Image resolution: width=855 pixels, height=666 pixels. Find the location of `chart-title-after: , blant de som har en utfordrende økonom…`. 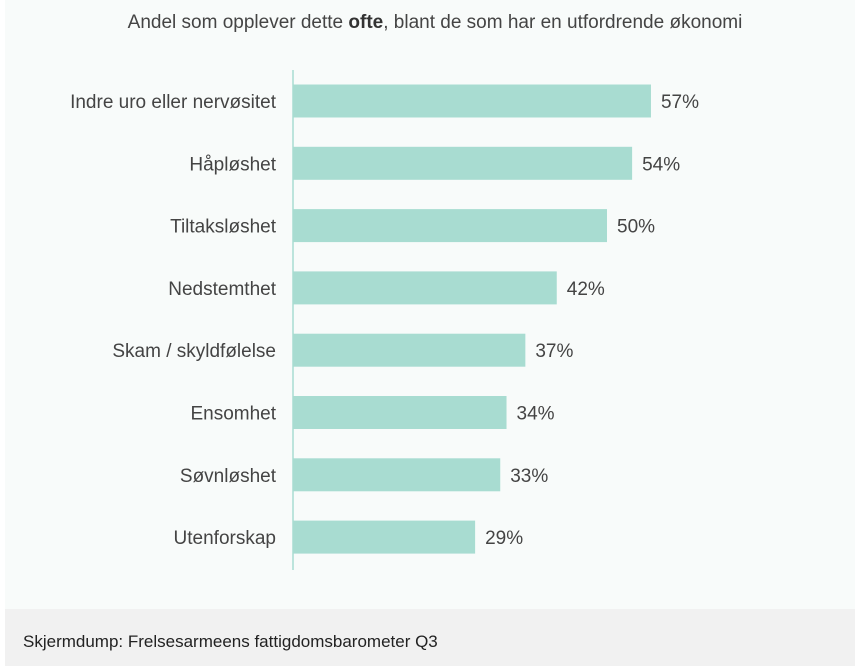

chart-title-after: , blant de som har en utfordrende økonom… is located at coordinates (563, 22).